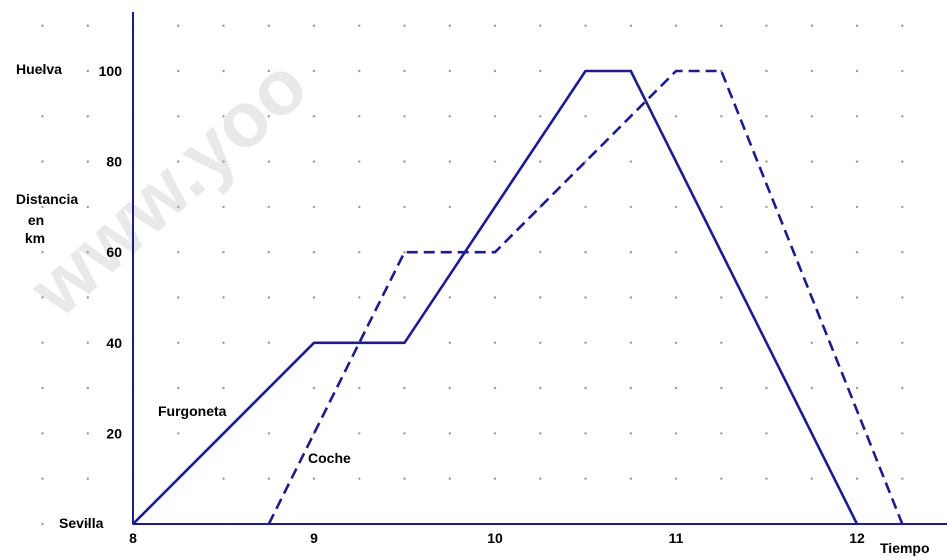  I want to click on y-axis-title-line-3: km, so click(35, 238).